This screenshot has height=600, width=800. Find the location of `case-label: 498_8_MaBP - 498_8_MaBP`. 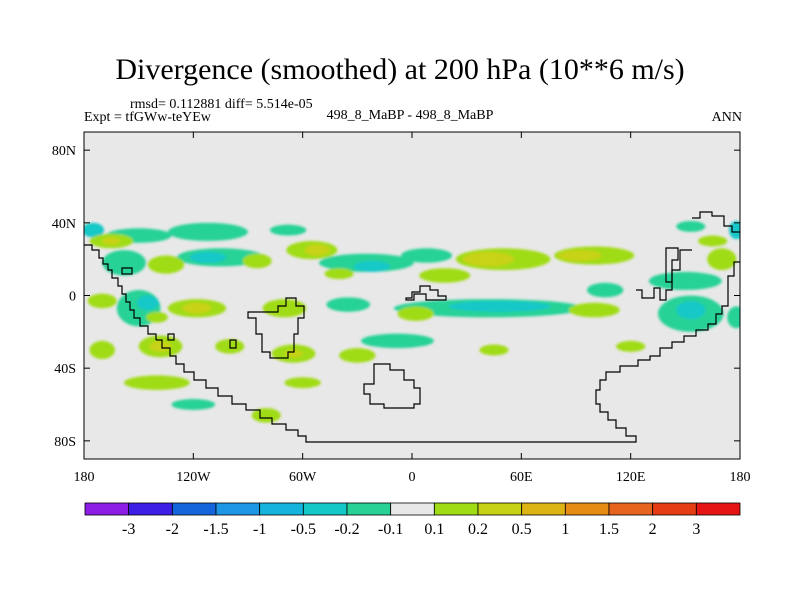

case-label: 498_8_MaBP - 498_8_MaBP is located at coordinates (410, 115).